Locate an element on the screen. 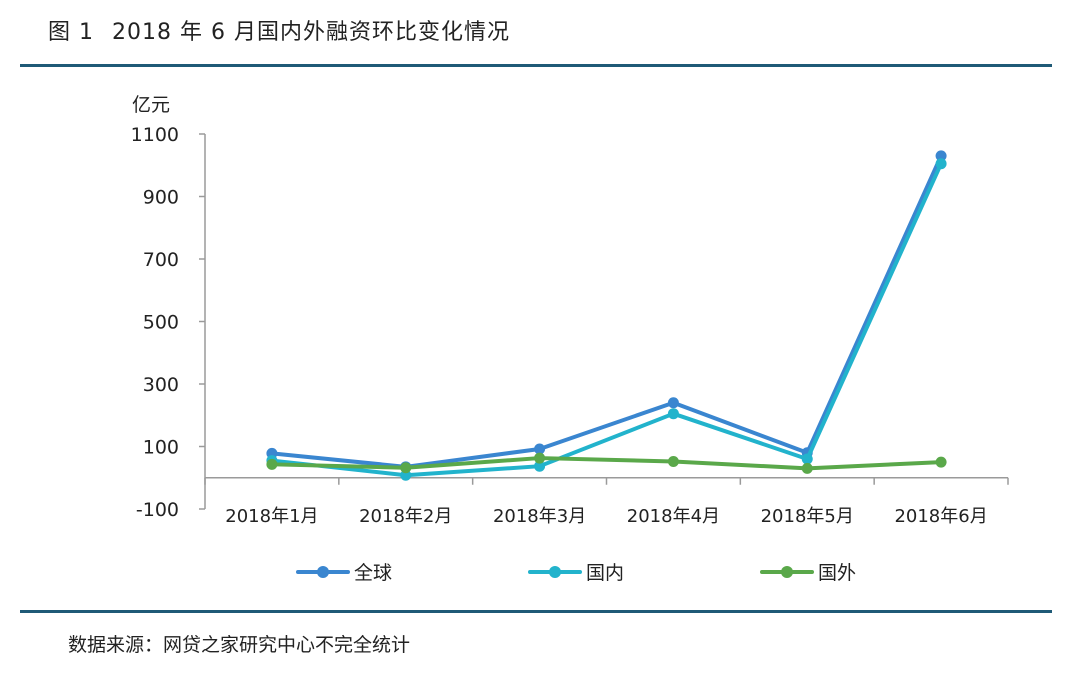 Image resolution: width=1080 pixels, height=675 pixels. x-tick-label: 2018年4月 is located at coordinates (673, 516).